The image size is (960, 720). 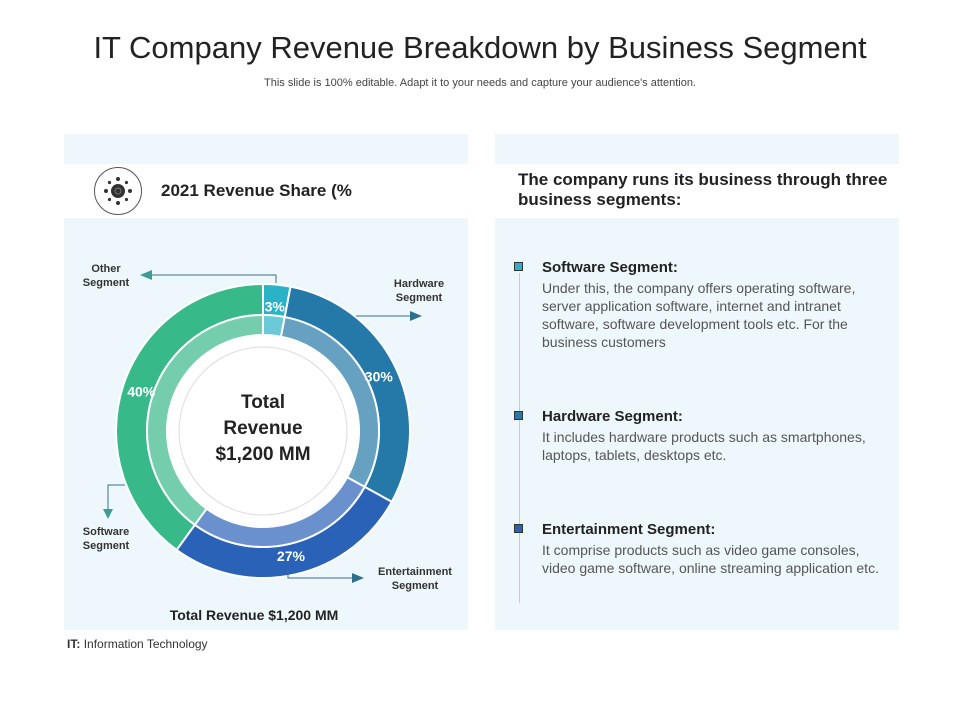 I want to click on center-text: $1,200 MM, so click(x=262, y=454).